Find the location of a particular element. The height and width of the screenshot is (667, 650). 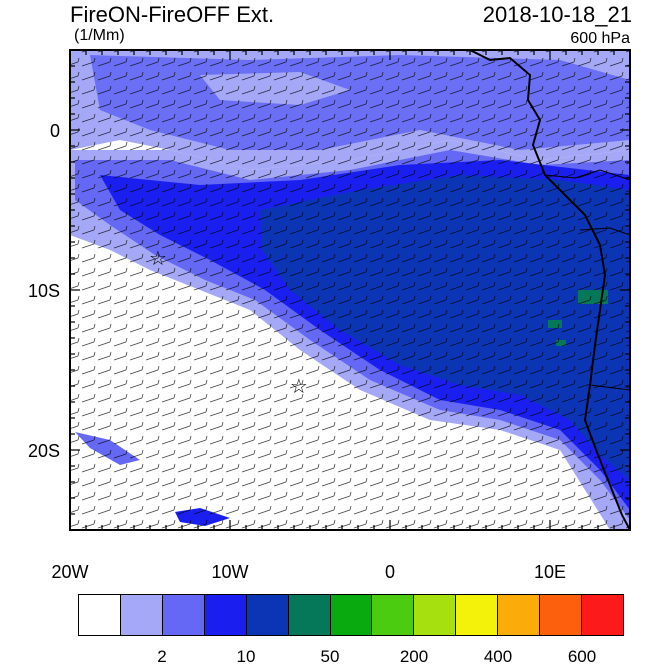

pressure-level-label: 600 hPa is located at coordinates (600, 38).